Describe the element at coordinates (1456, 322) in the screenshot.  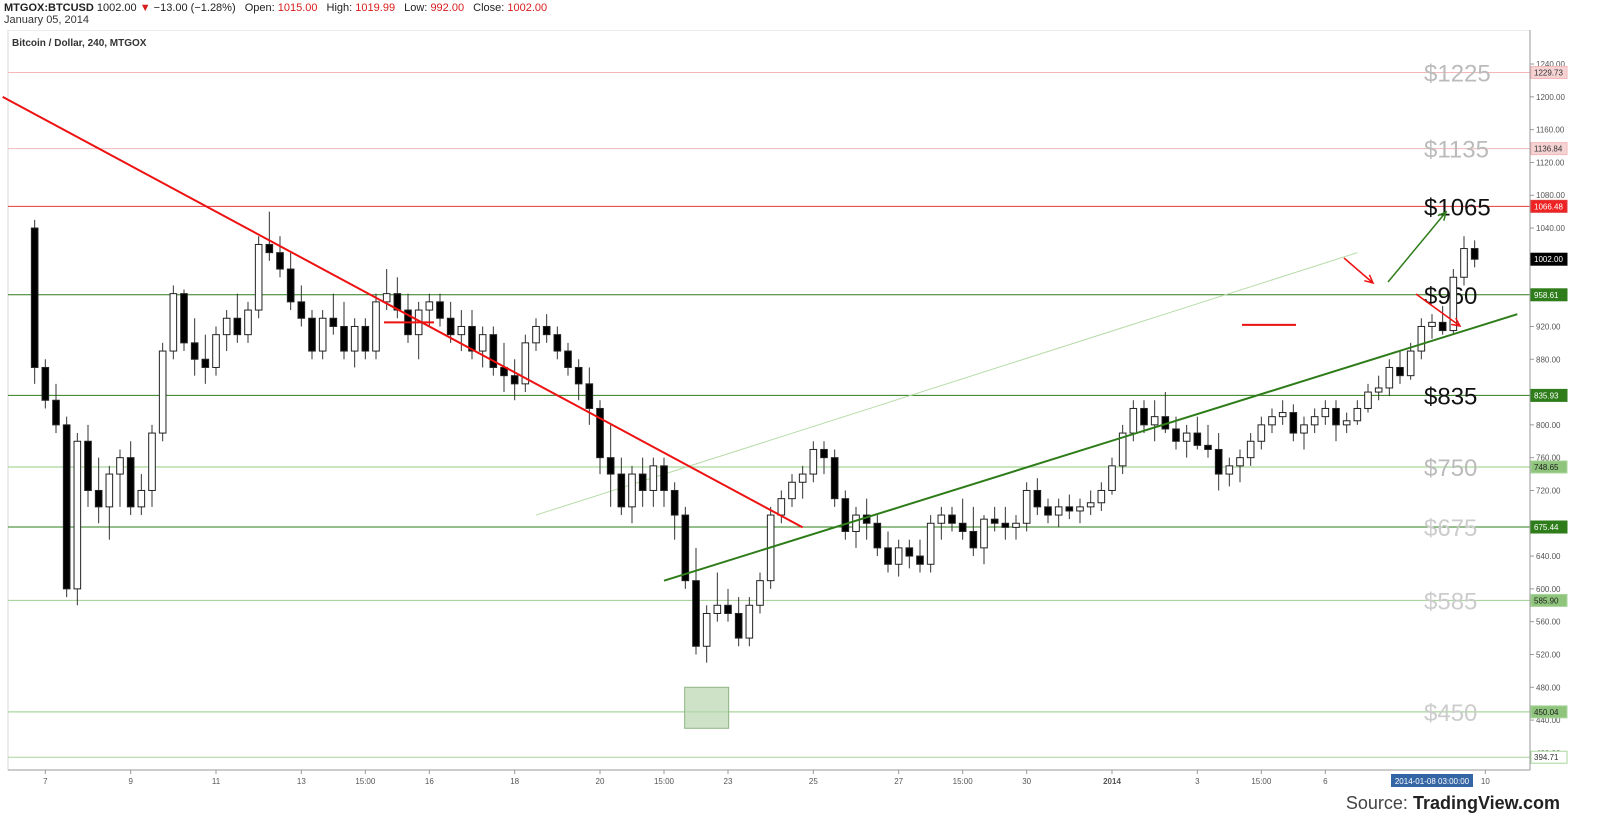
I see `down-arrow-head` at that location.